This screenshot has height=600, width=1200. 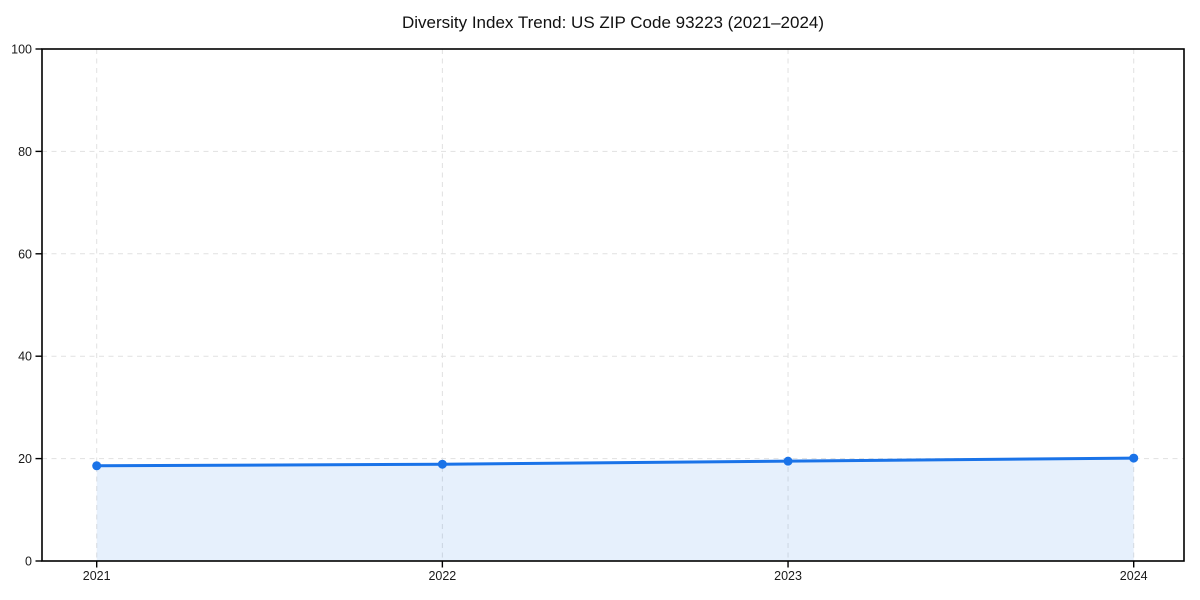 What do you see at coordinates (615, 462) in the screenshot?
I see `trend-line` at bounding box center [615, 462].